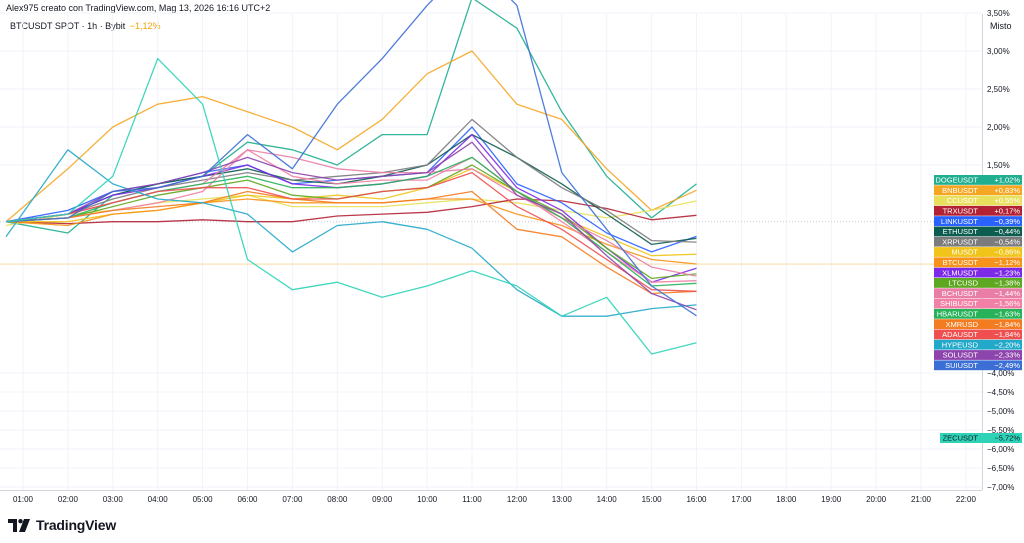  What do you see at coordinates (113, 499) in the screenshot?
I see `x-tick-label: 03:00` at bounding box center [113, 499].